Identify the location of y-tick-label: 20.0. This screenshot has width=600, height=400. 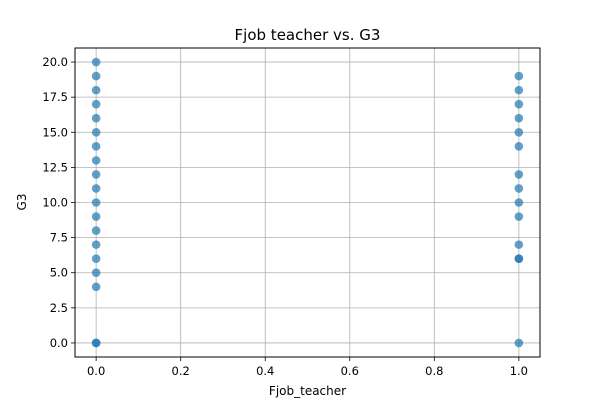
(55, 62).